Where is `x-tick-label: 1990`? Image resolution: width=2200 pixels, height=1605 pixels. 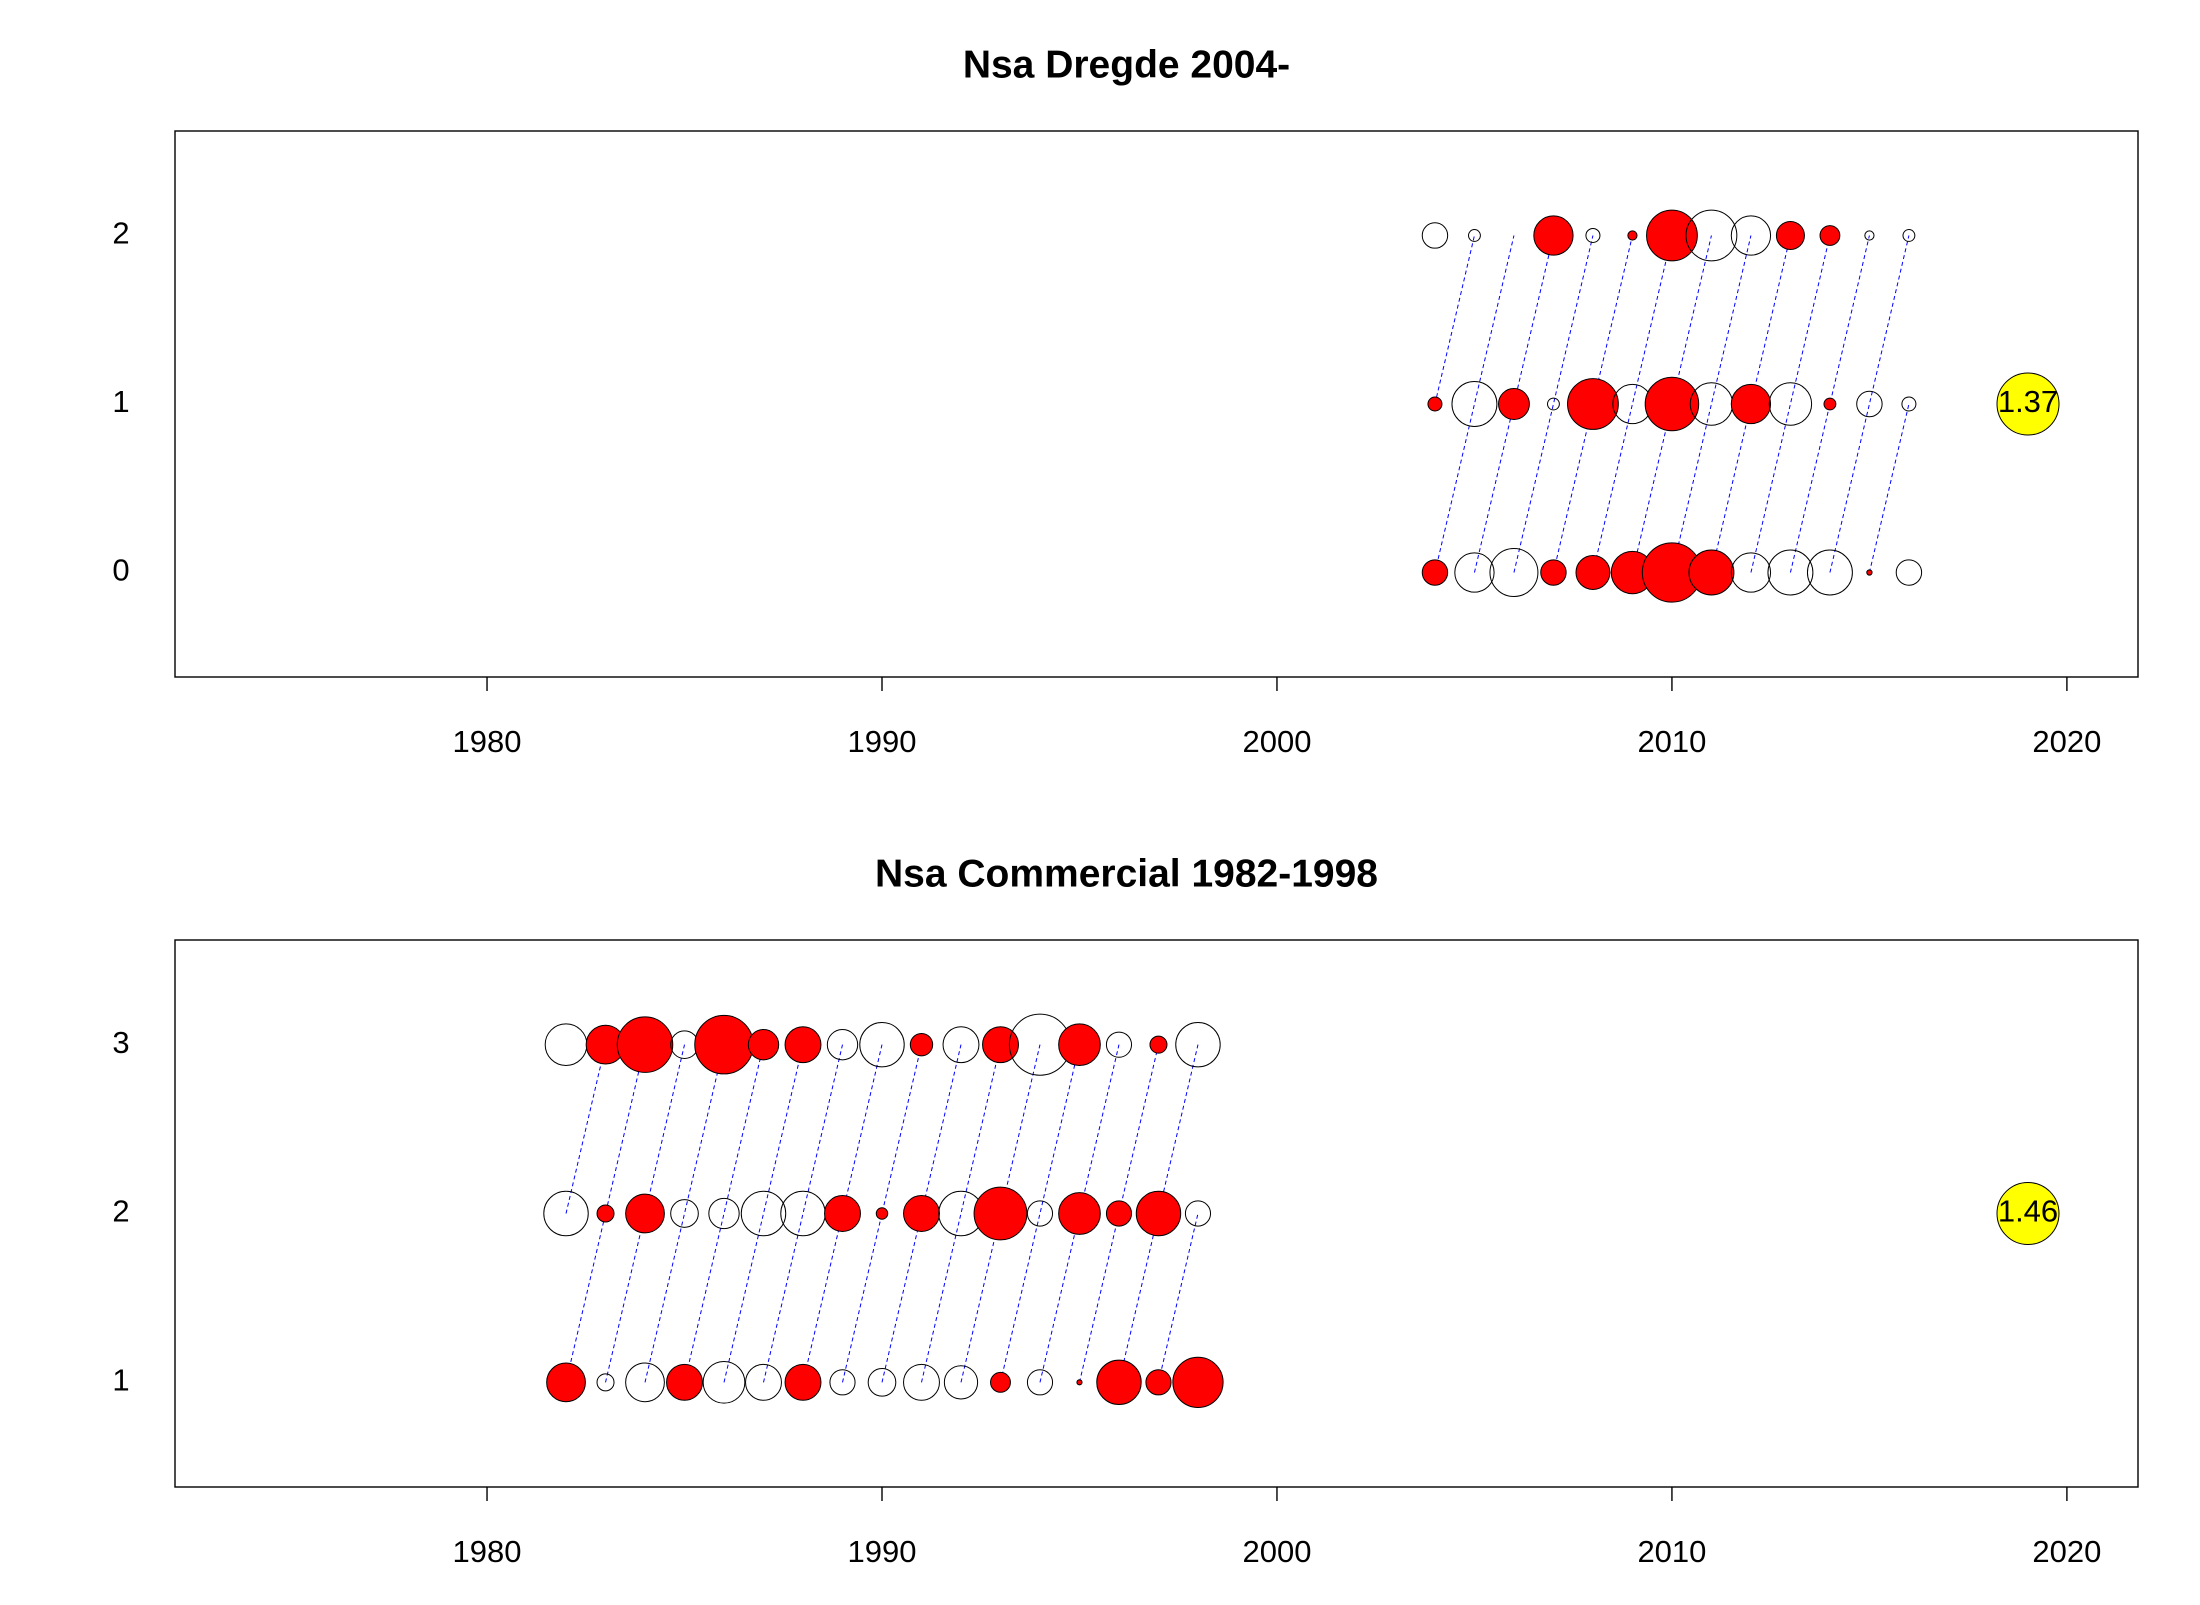 x-tick-label: 1990 is located at coordinates (882, 741).